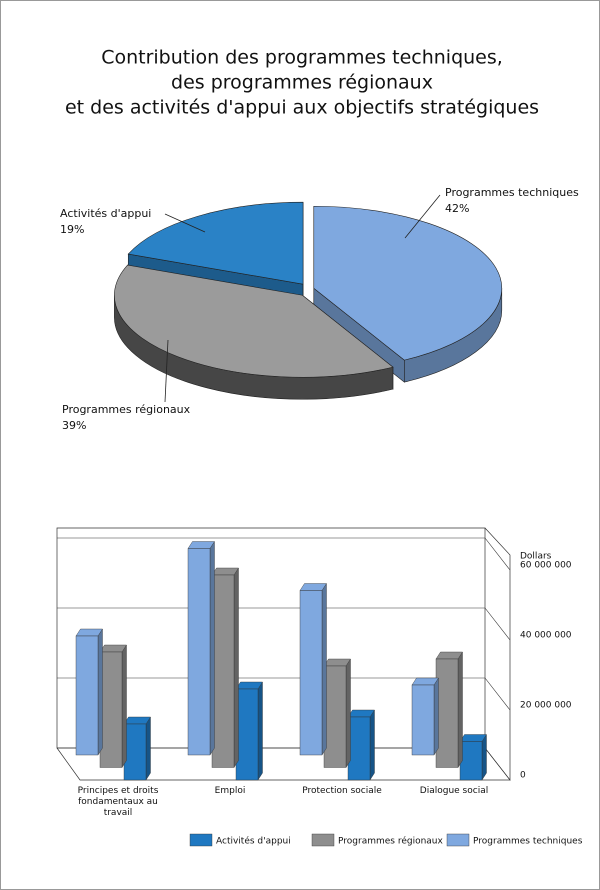  What do you see at coordinates (546, 636) in the screenshot?
I see `y-tick-label: 40 000 000` at bounding box center [546, 636].